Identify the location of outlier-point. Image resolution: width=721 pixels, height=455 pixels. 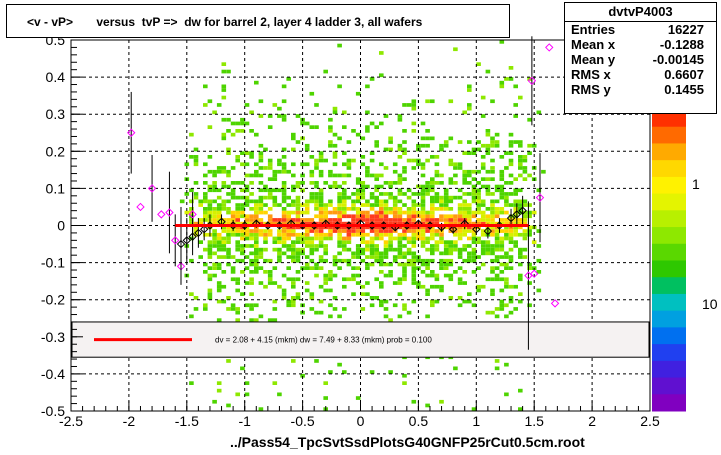
(534, 273).